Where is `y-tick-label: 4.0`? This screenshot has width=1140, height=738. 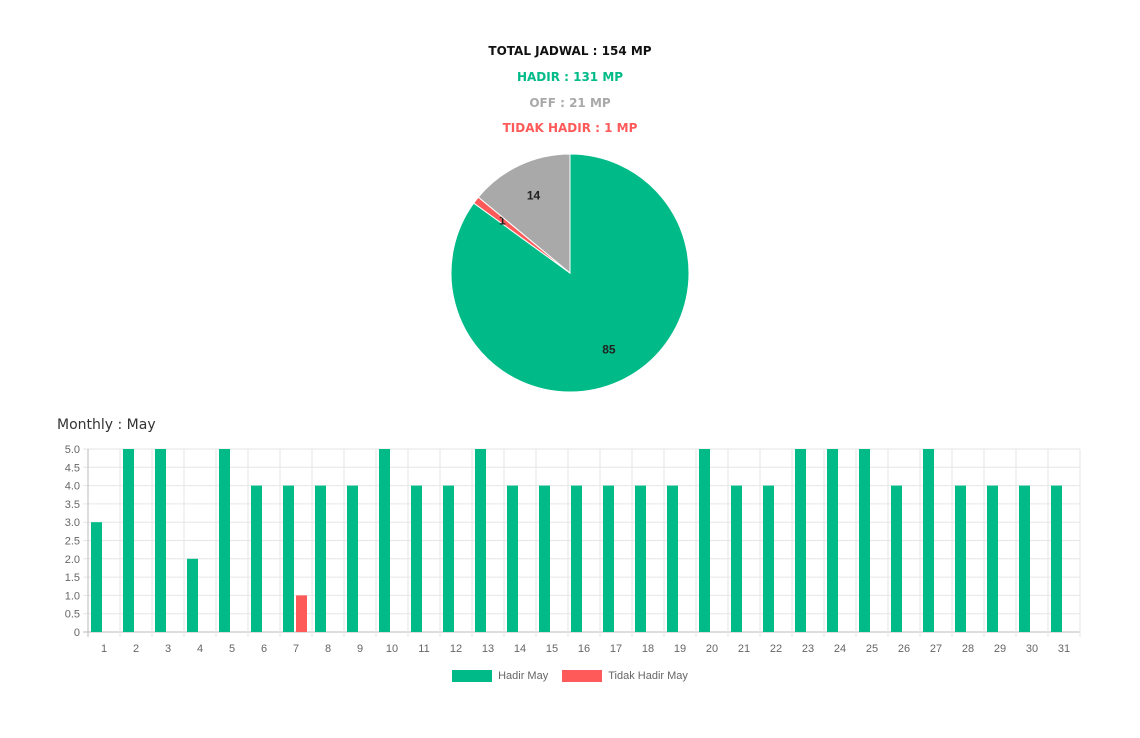 y-tick-label: 4.0 is located at coordinates (72, 487).